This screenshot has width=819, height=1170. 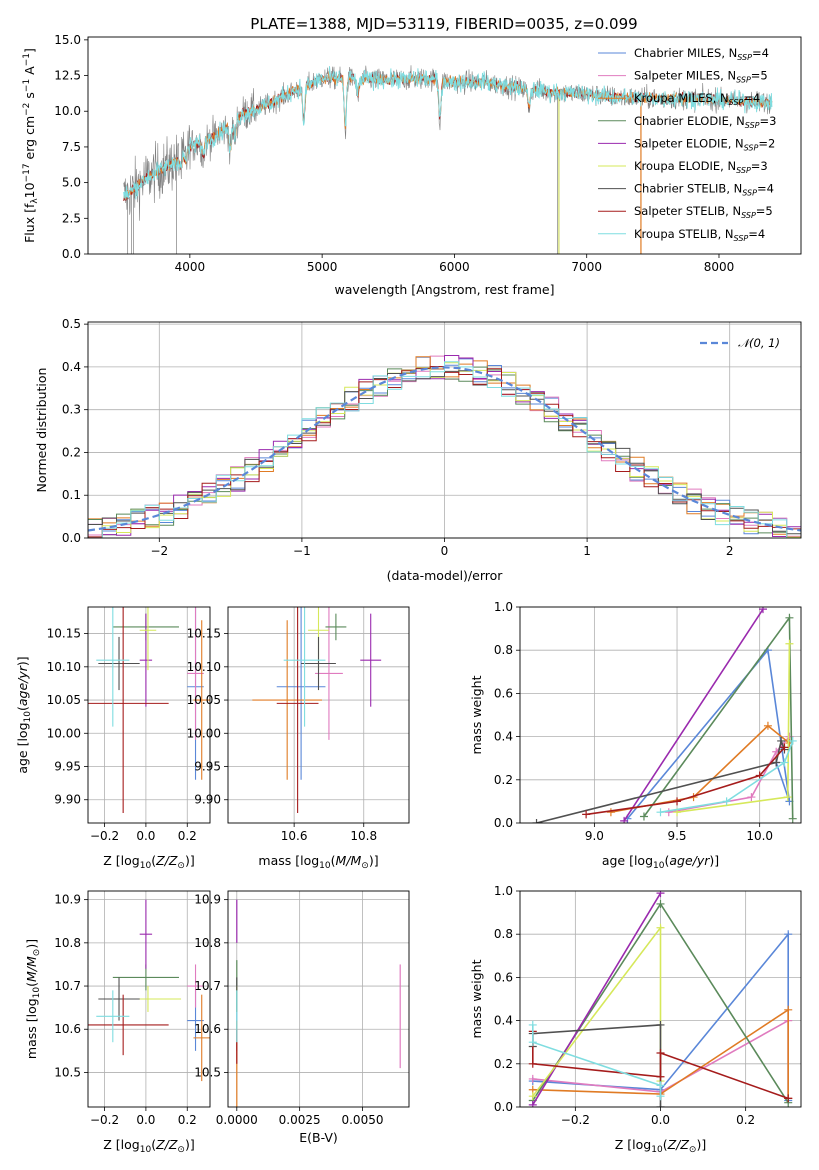 What do you see at coordinates (719, 267) in the screenshot?
I see `spectrum-xtick-label: 8000` at bounding box center [719, 267].